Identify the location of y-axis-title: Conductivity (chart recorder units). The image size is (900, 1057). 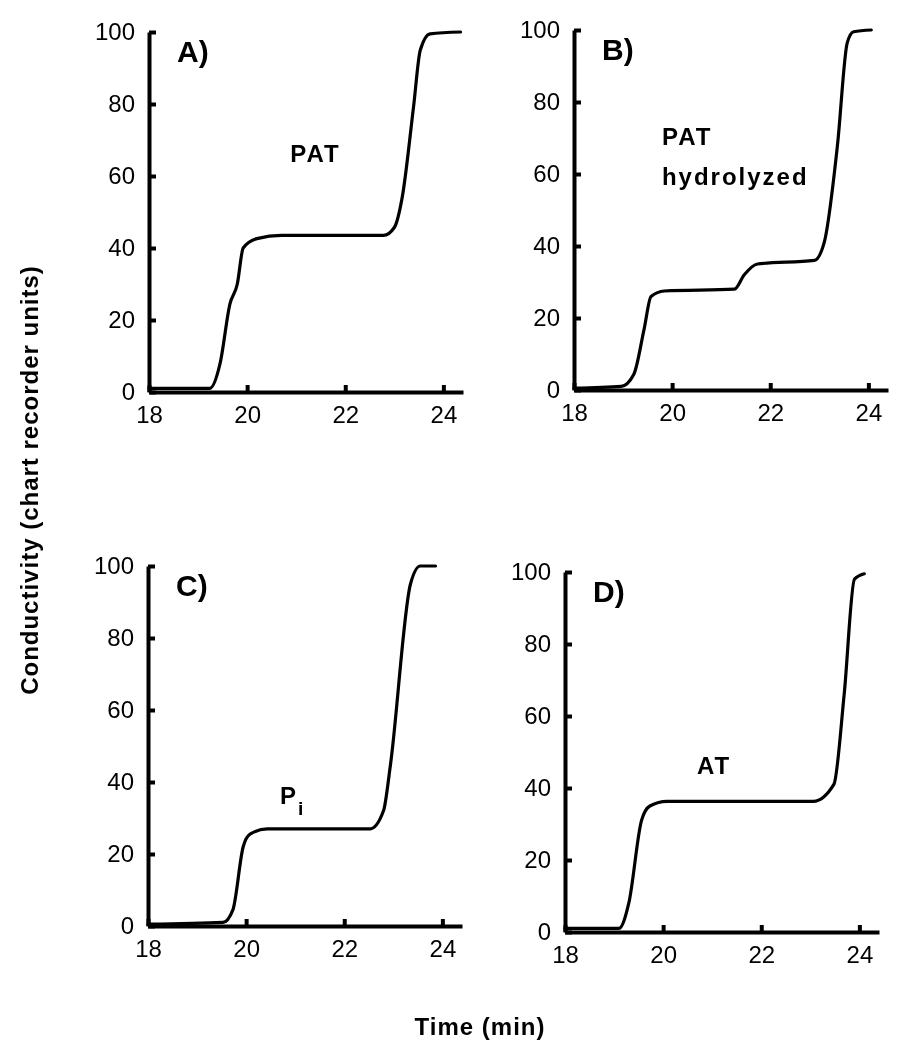
(29, 480).